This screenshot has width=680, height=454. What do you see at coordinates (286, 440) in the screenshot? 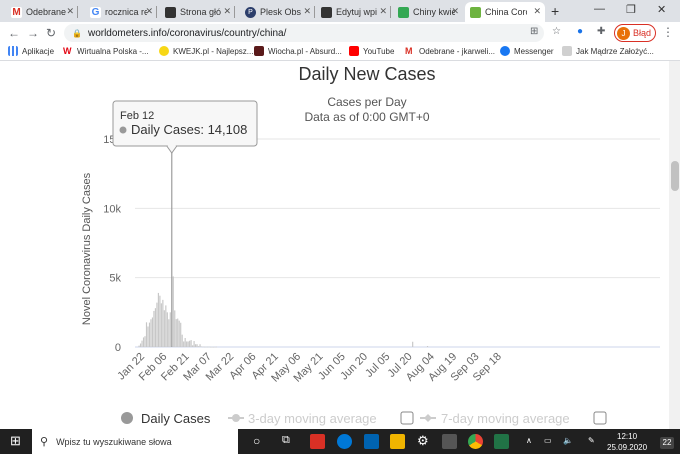
I see `task-view-icon: ⧉` at bounding box center [286, 440].